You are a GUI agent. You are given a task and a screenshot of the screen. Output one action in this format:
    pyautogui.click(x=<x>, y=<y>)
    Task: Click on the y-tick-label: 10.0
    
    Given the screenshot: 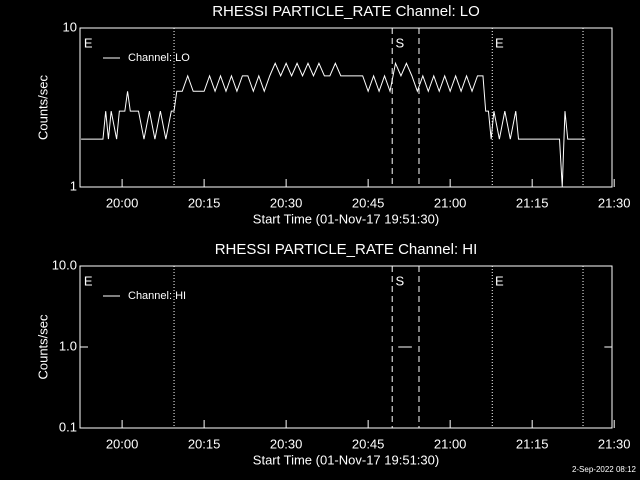 What is the action you would take?
    pyautogui.click(x=64, y=264)
    